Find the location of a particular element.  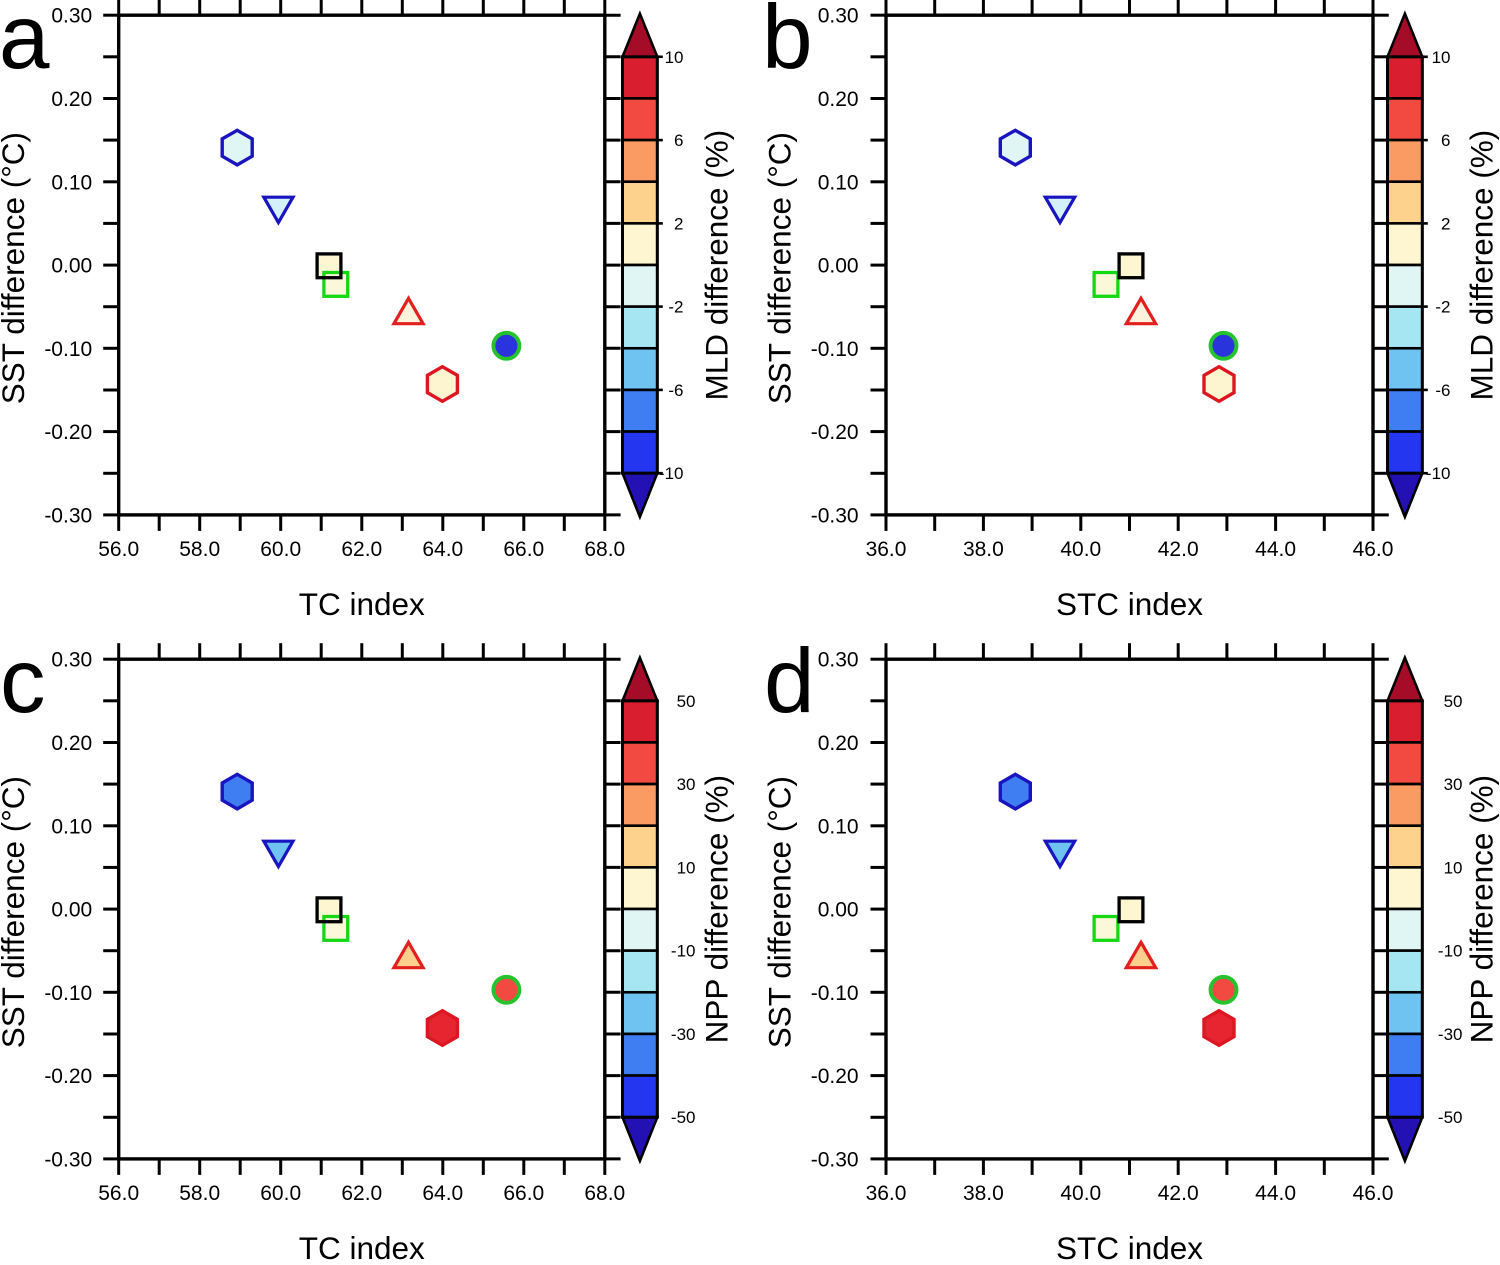

svg-text: b is located at coordinates (787, 44).